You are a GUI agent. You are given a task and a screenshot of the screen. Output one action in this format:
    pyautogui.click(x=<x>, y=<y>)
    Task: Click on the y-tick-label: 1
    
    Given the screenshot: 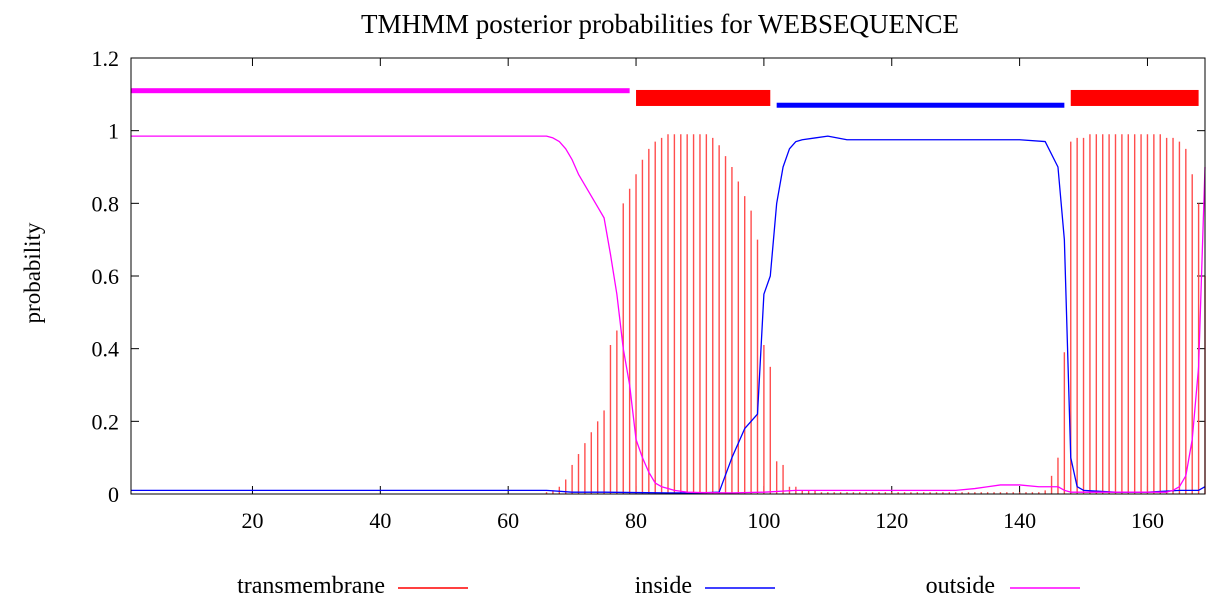 What is the action you would take?
    pyautogui.click(x=113, y=131)
    